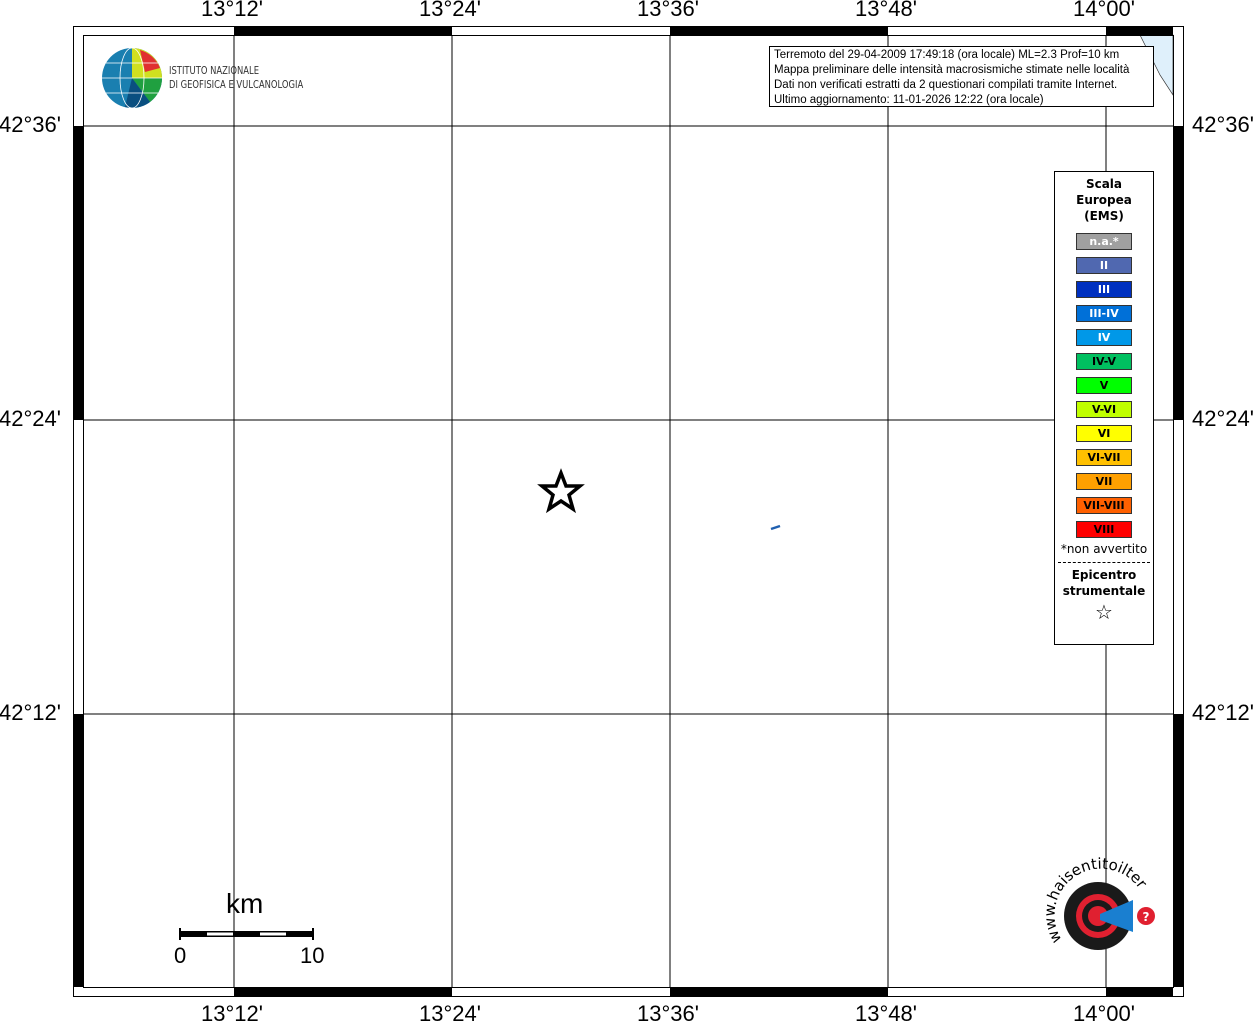 The width and height of the screenshot is (1256, 1024). What do you see at coordinates (1104, 337) in the screenshot?
I see `legend-swatch: IV` at bounding box center [1104, 337].